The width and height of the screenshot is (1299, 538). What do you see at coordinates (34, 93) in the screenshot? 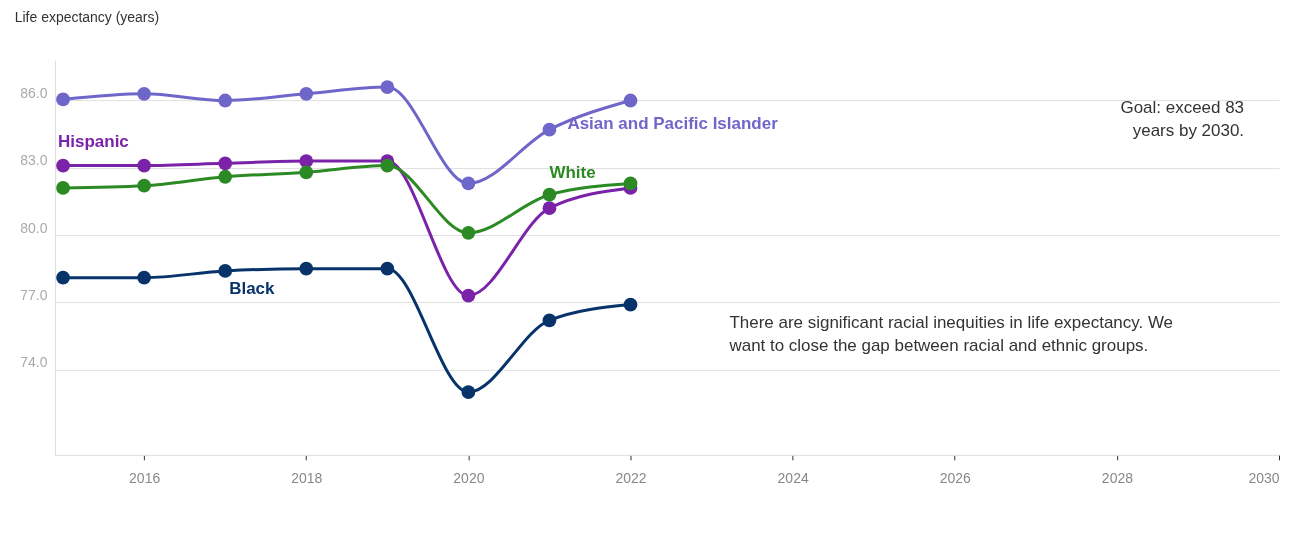
I see `y-tick-label: 86.0` at bounding box center [34, 93].